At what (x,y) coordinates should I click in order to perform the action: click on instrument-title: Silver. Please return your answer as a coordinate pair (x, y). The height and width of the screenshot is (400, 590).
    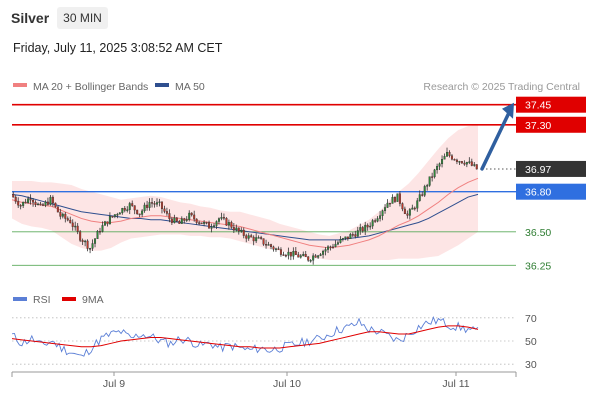
    Looking at the image, I should click on (30, 18).